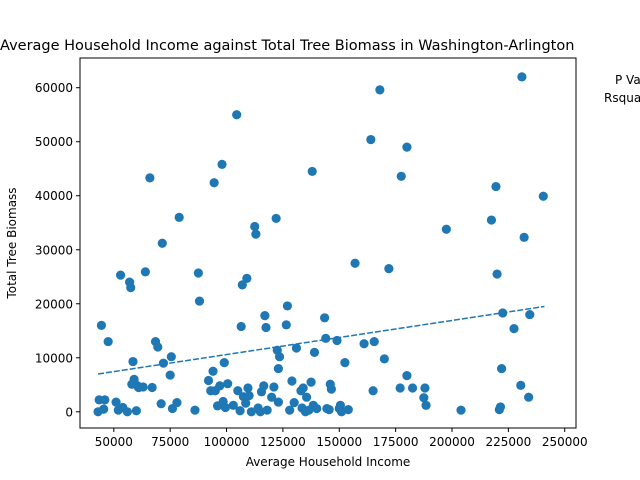 The image size is (640, 480). What do you see at coordinates (339, 442) in the screenshot?
I see `x-tick-label: 150000` at bounding box center [339, 442].